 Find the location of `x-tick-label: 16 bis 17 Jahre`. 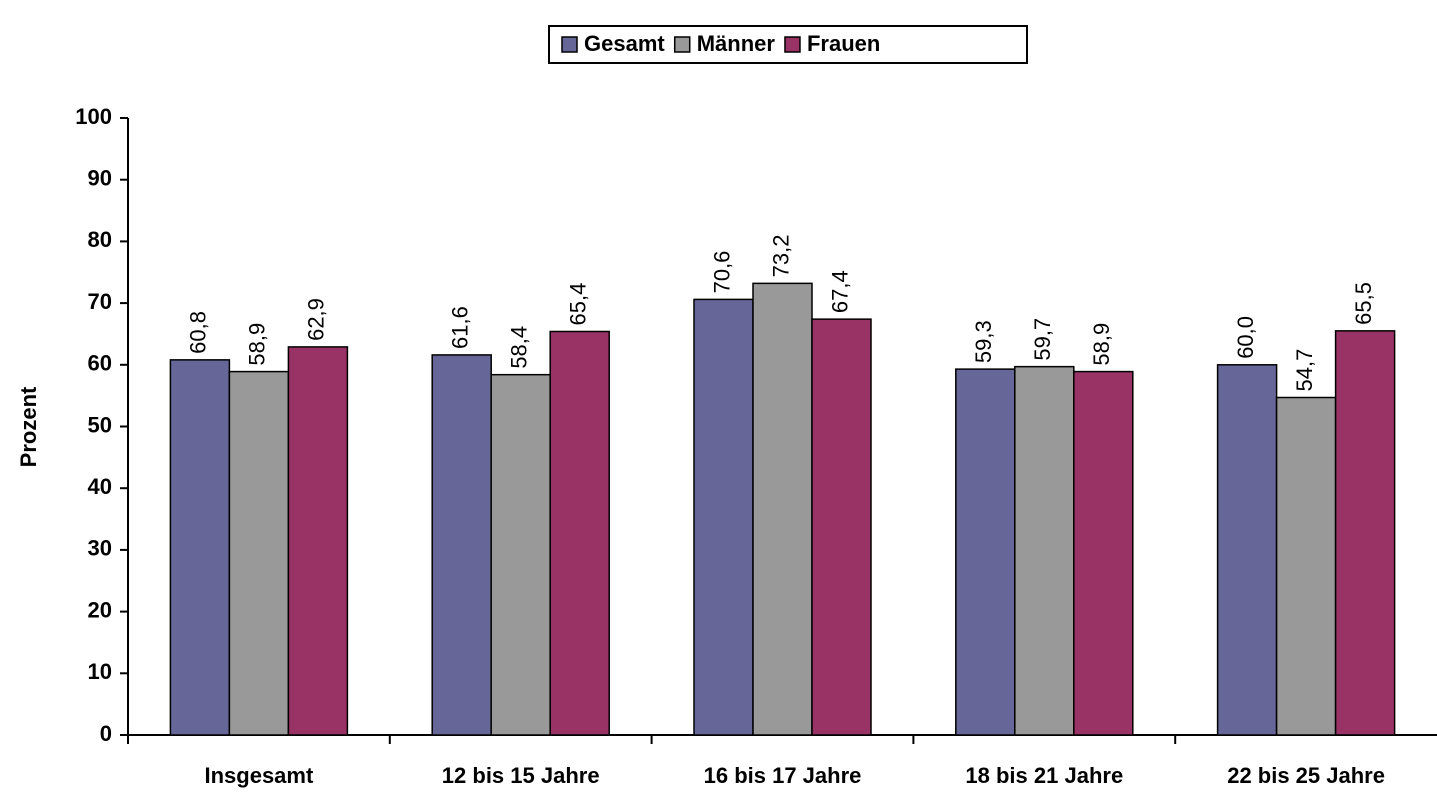

x-tick-label: 16 bis 17 Jahre is located at coordinates (783, 775).